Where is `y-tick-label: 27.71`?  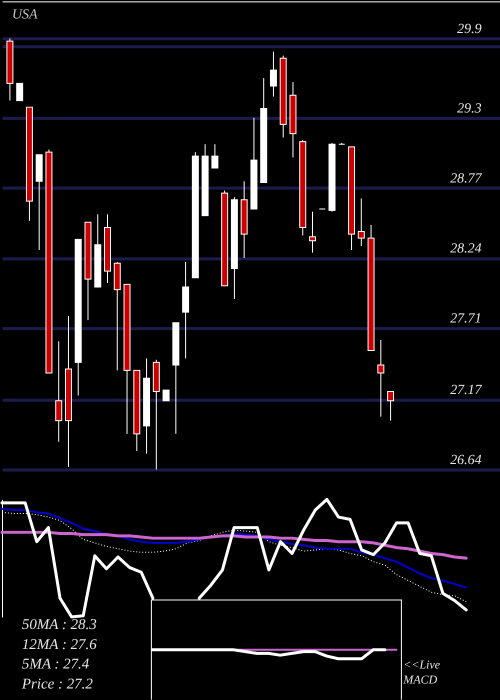
y-tick-label: 27.71 is located at coordinates (466, 319).